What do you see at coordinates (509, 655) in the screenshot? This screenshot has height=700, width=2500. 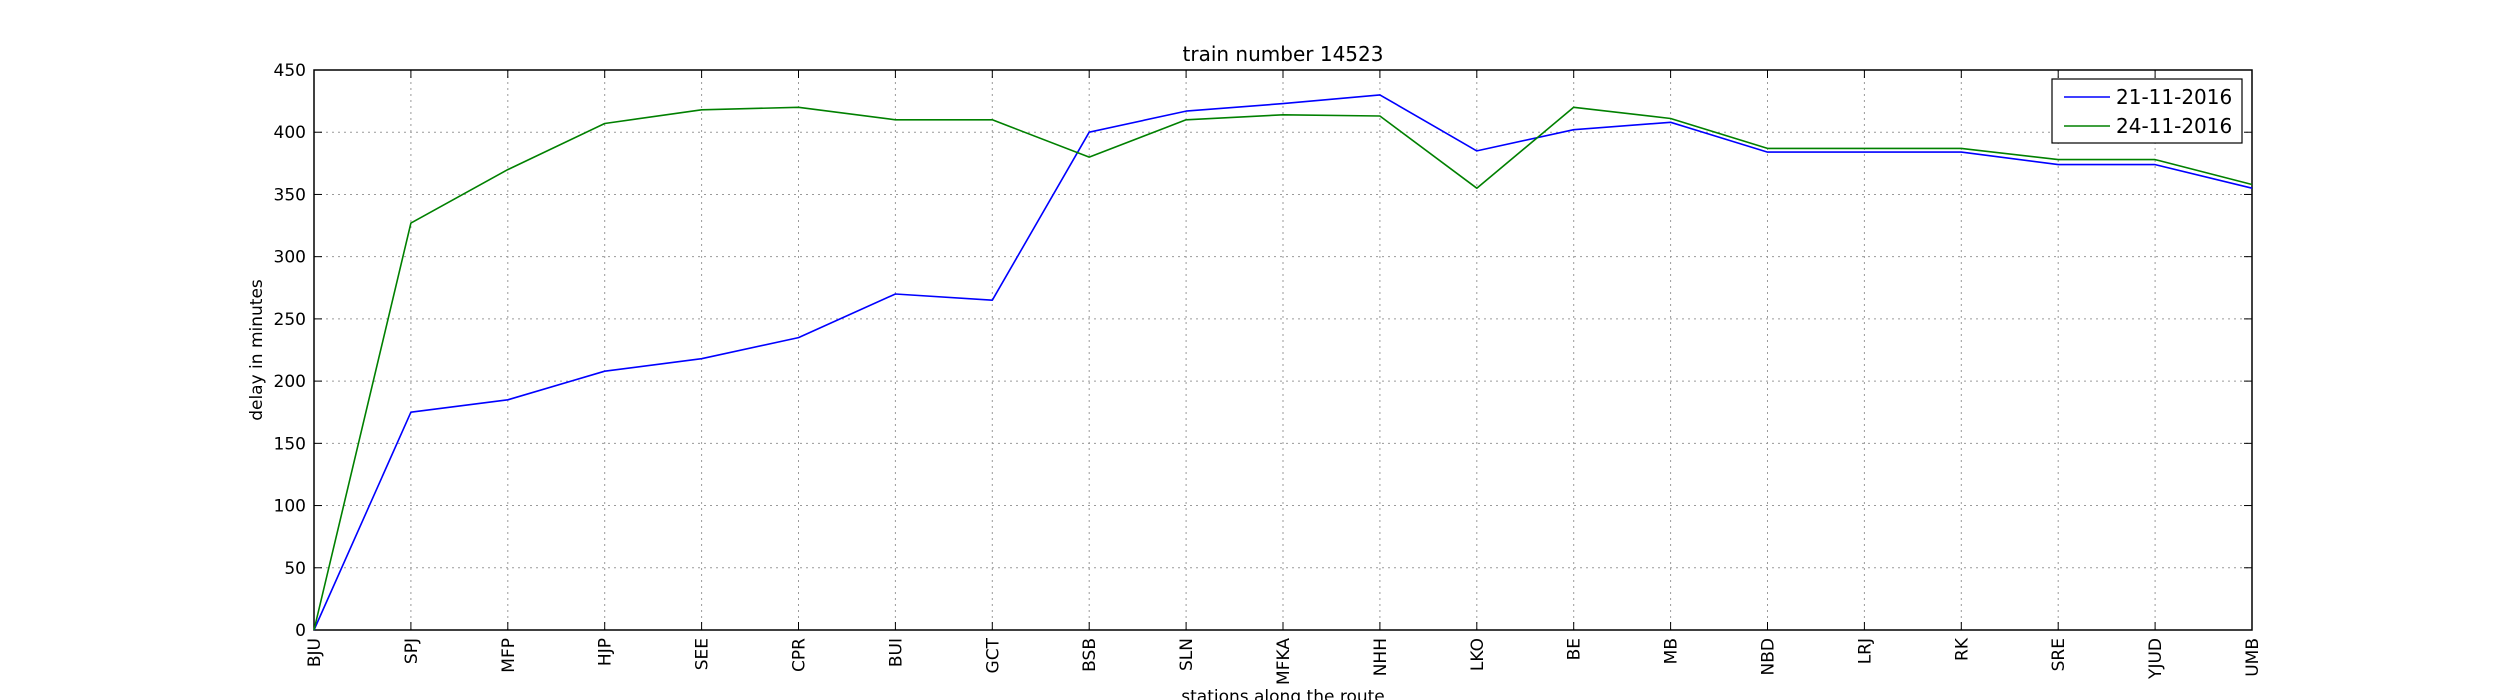 I see `x-tick-label: MFP` at bounding box center [509, 655].